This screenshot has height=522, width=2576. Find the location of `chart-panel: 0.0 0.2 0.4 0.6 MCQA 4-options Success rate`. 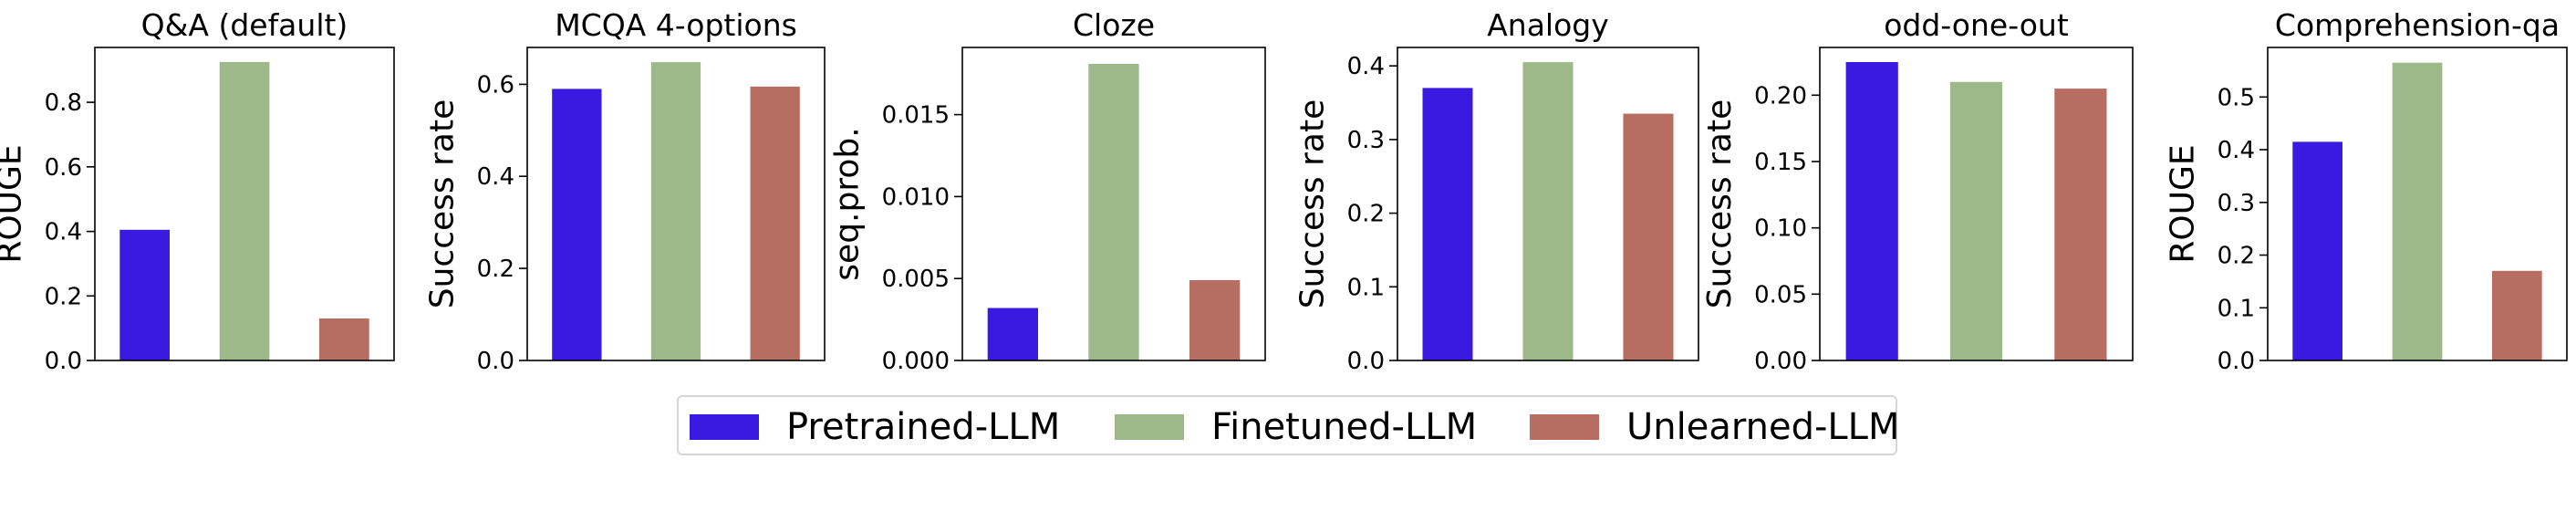

chart-panel: 0.0 0.2 0.4 0.6 MCQA 4-options Success rate is located at coordinates (625, 191).